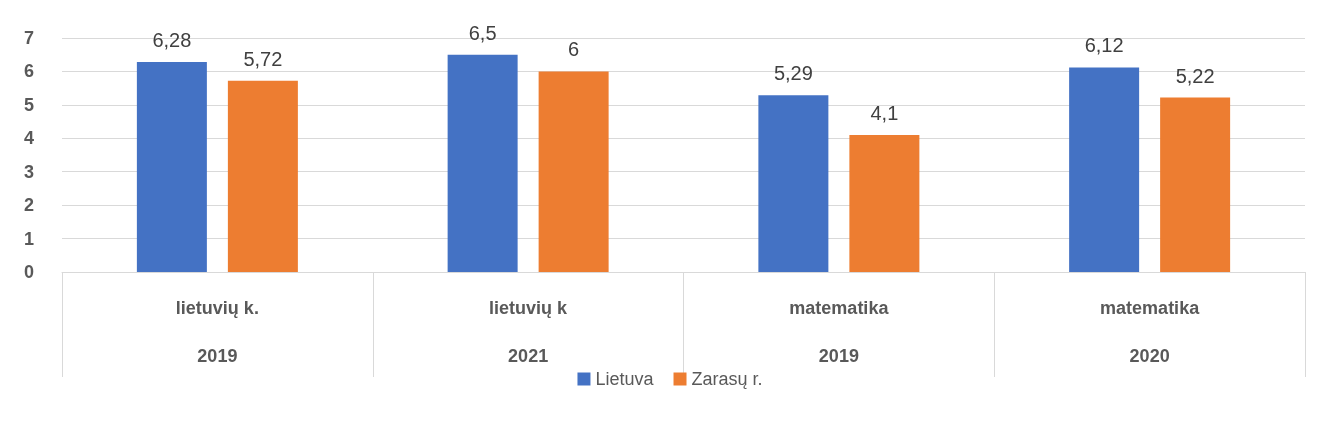  Describe the element at coordinates (28, 171) in the screenshot. I see `y-tick-label: 3` at that location.